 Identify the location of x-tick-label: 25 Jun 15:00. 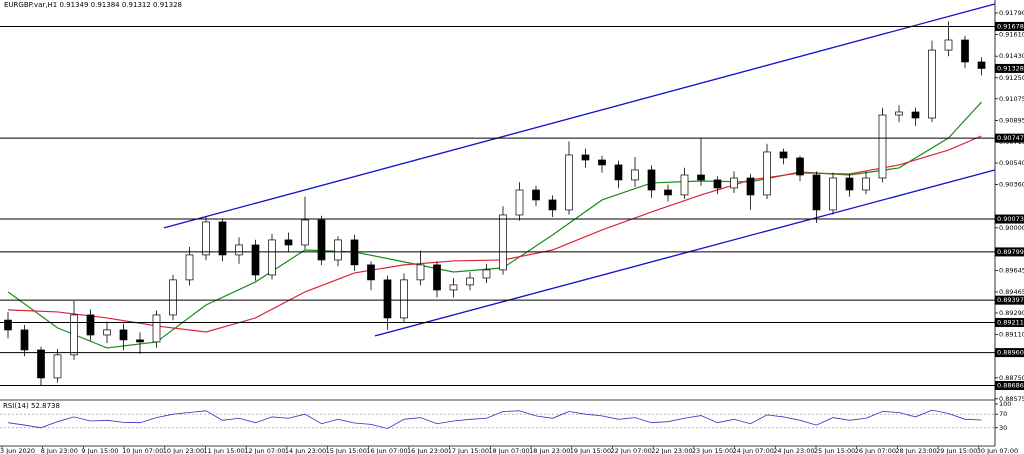
(834, 450).